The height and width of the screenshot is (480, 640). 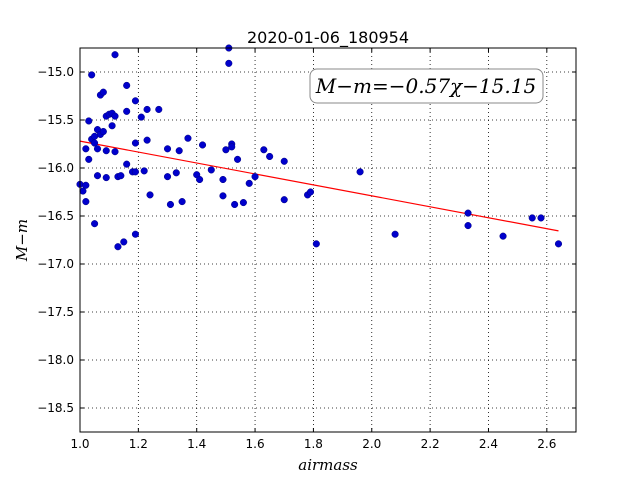 What do you see at coordinates (488, 444) in the screenshot?
I see `x-tick-label: 2.4` at bounding box center [488, 444].